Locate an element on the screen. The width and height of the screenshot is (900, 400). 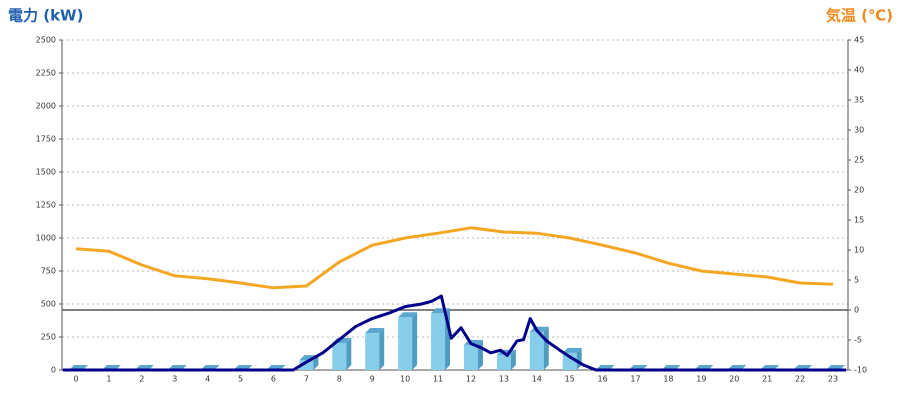
x-tick-label: 17 is located at coordinates (635, 379).